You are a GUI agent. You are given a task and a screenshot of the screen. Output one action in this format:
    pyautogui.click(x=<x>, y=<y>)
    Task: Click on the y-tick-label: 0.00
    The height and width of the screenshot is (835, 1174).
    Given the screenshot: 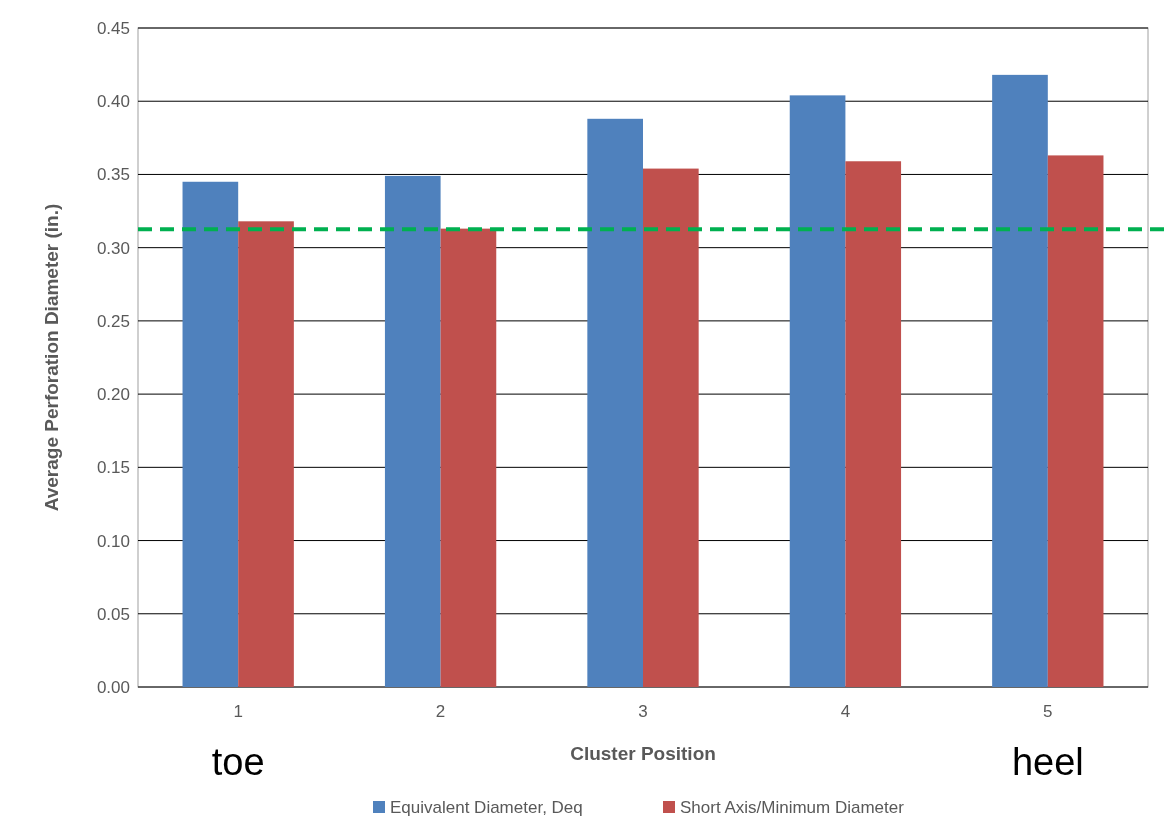 What is the action you would take?
    pyautogui.click(x=113, y=687)
    